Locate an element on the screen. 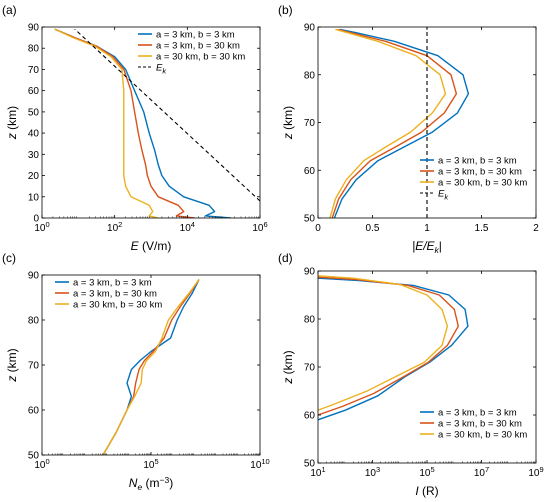 This screenshot has width=550, height=502. x-tick-label: 1 is located at coordinates (427, 228).